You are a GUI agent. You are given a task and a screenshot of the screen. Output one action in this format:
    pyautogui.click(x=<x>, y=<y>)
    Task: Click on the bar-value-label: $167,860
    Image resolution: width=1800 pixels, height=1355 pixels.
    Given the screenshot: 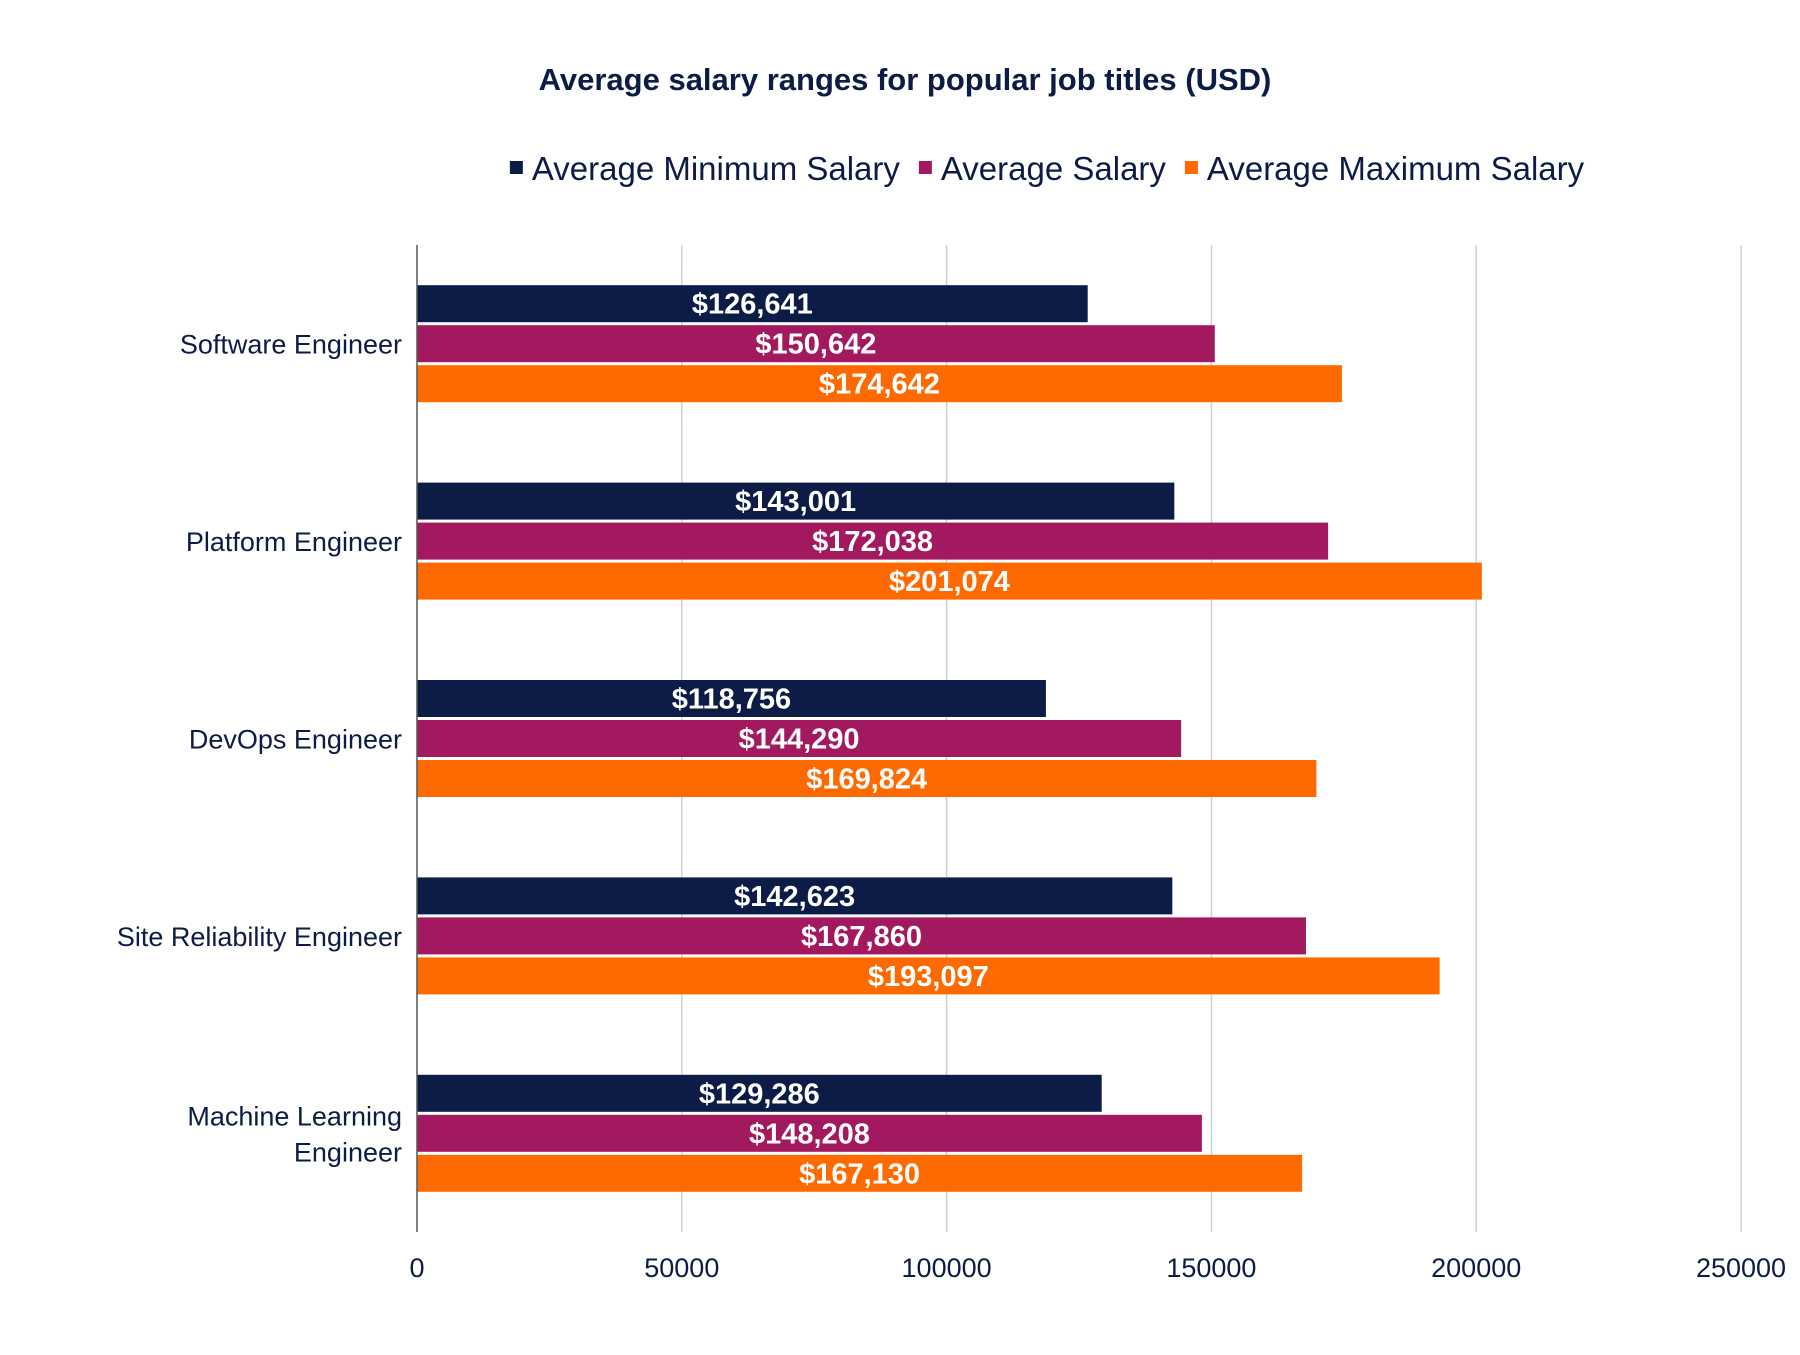 What is the action you would take?
    pyautogui.click(x=861, y=937)
    